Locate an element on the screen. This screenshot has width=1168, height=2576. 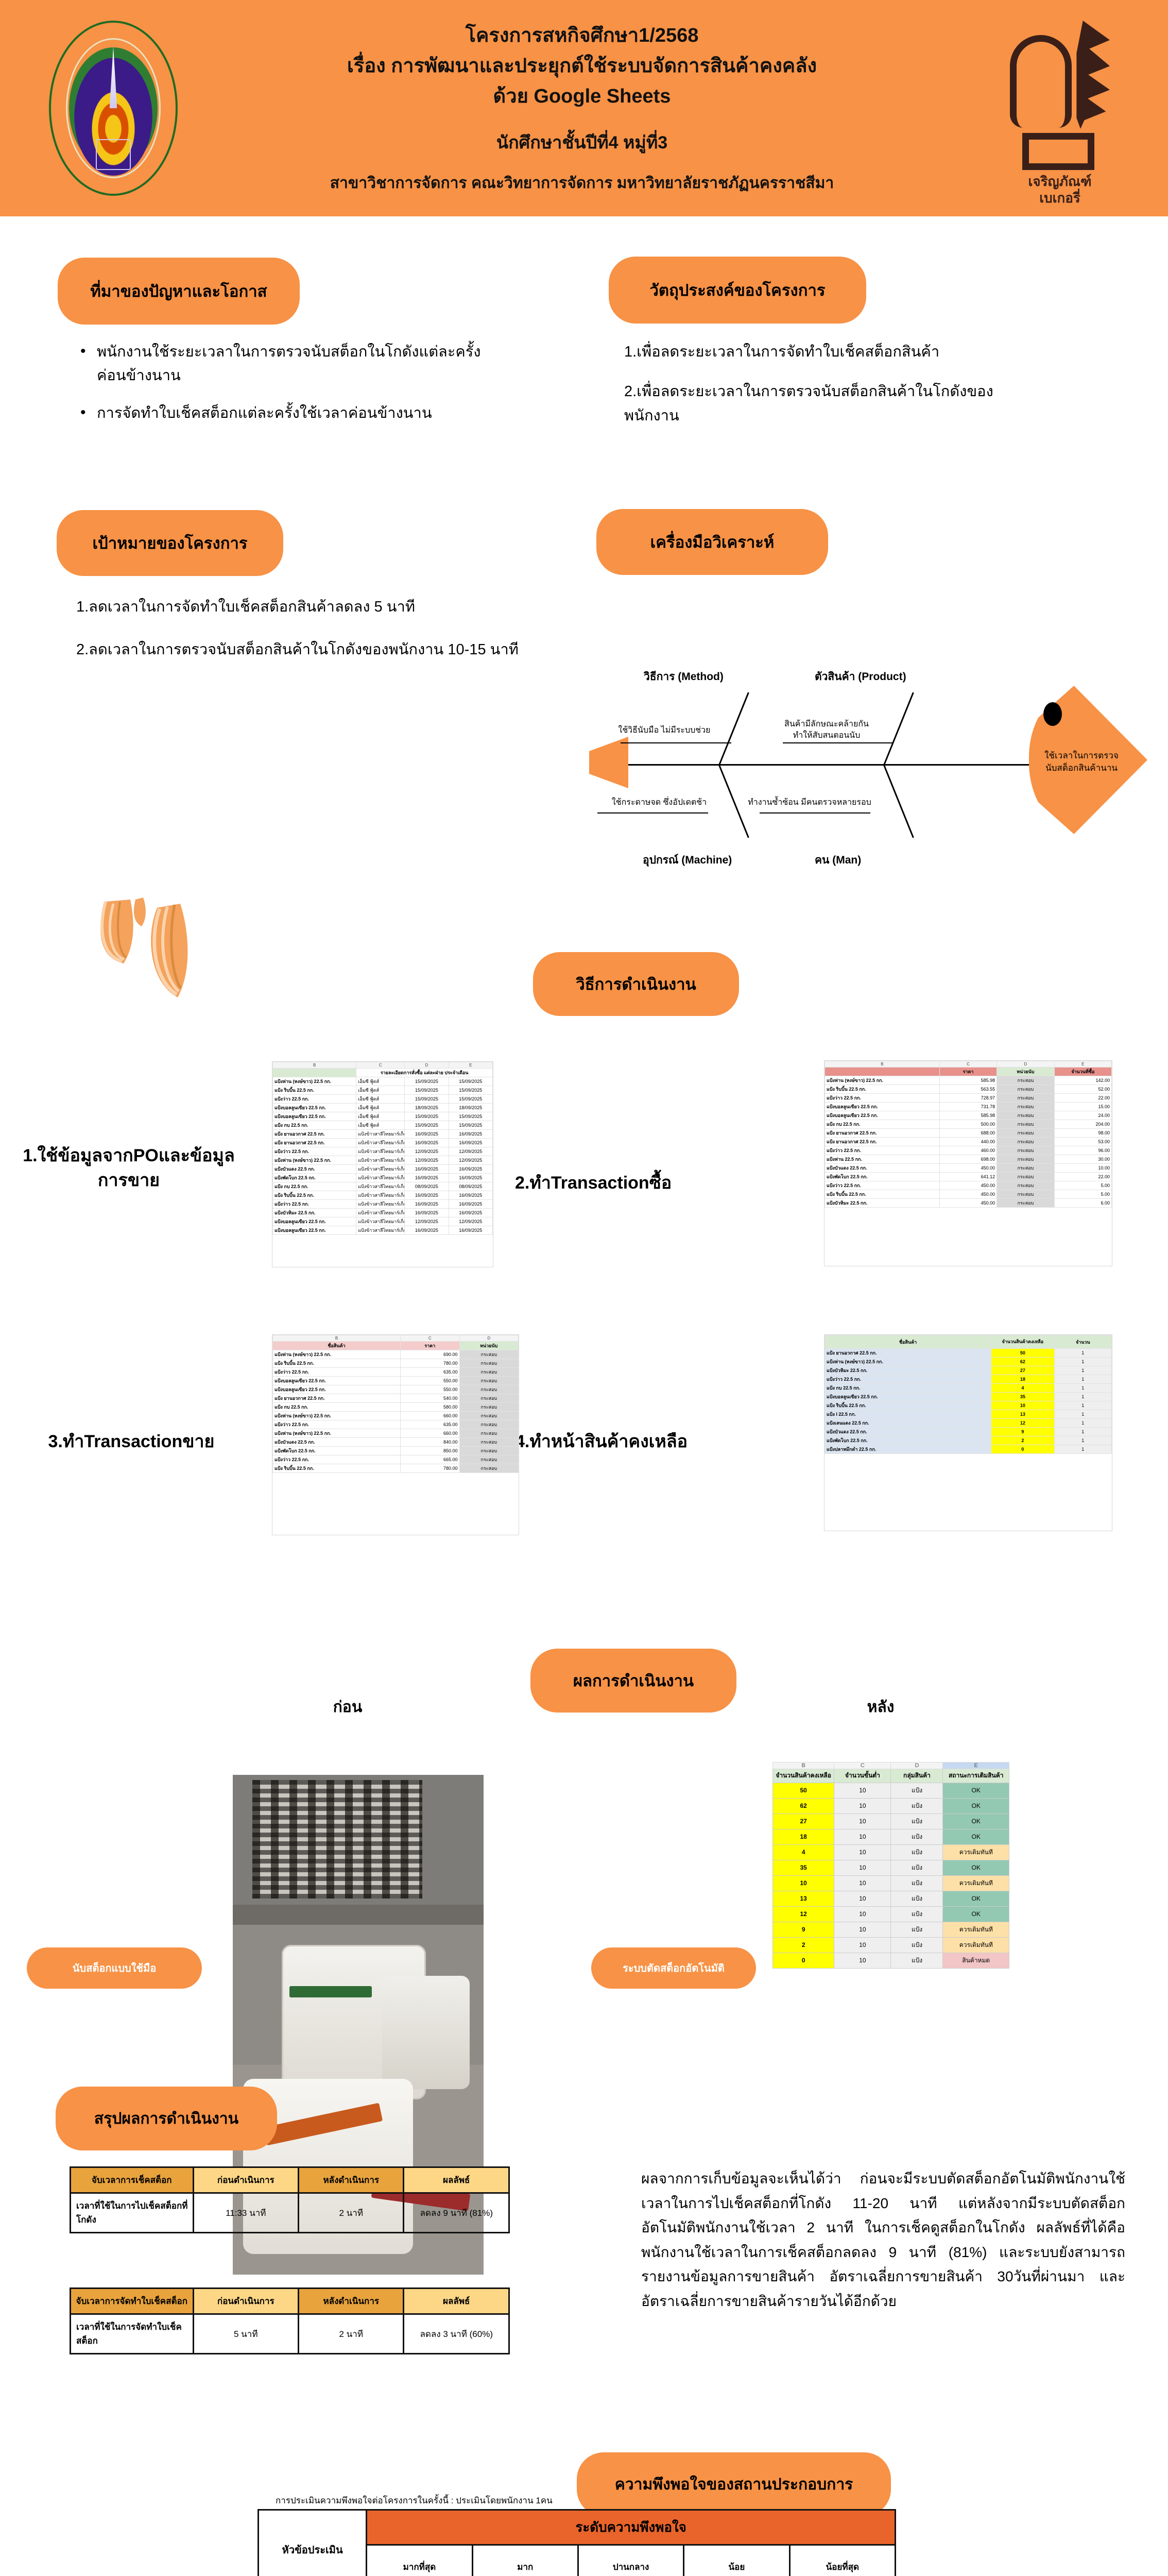
table-cell: เอ็มซี ฟู้ดส์ is located at coordinates (380, 1125).